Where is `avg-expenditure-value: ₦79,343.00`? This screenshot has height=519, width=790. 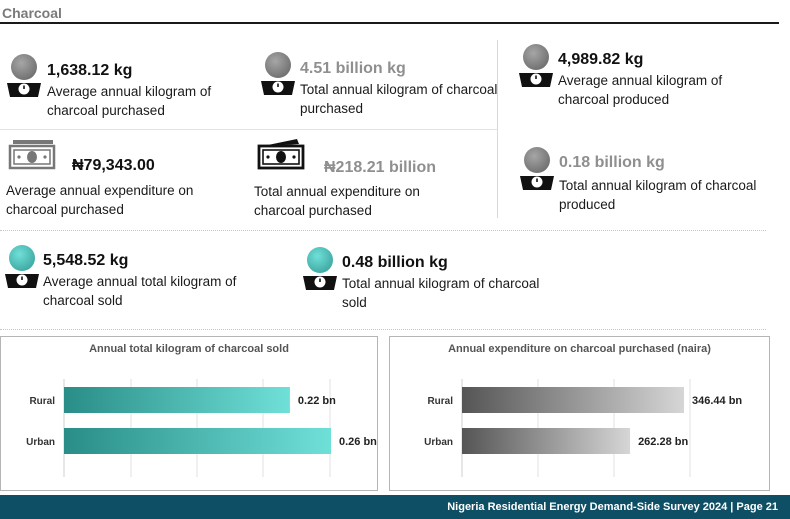
avg-expenditure-value: ₦79,343.00 is located at coordinates (113, 165).